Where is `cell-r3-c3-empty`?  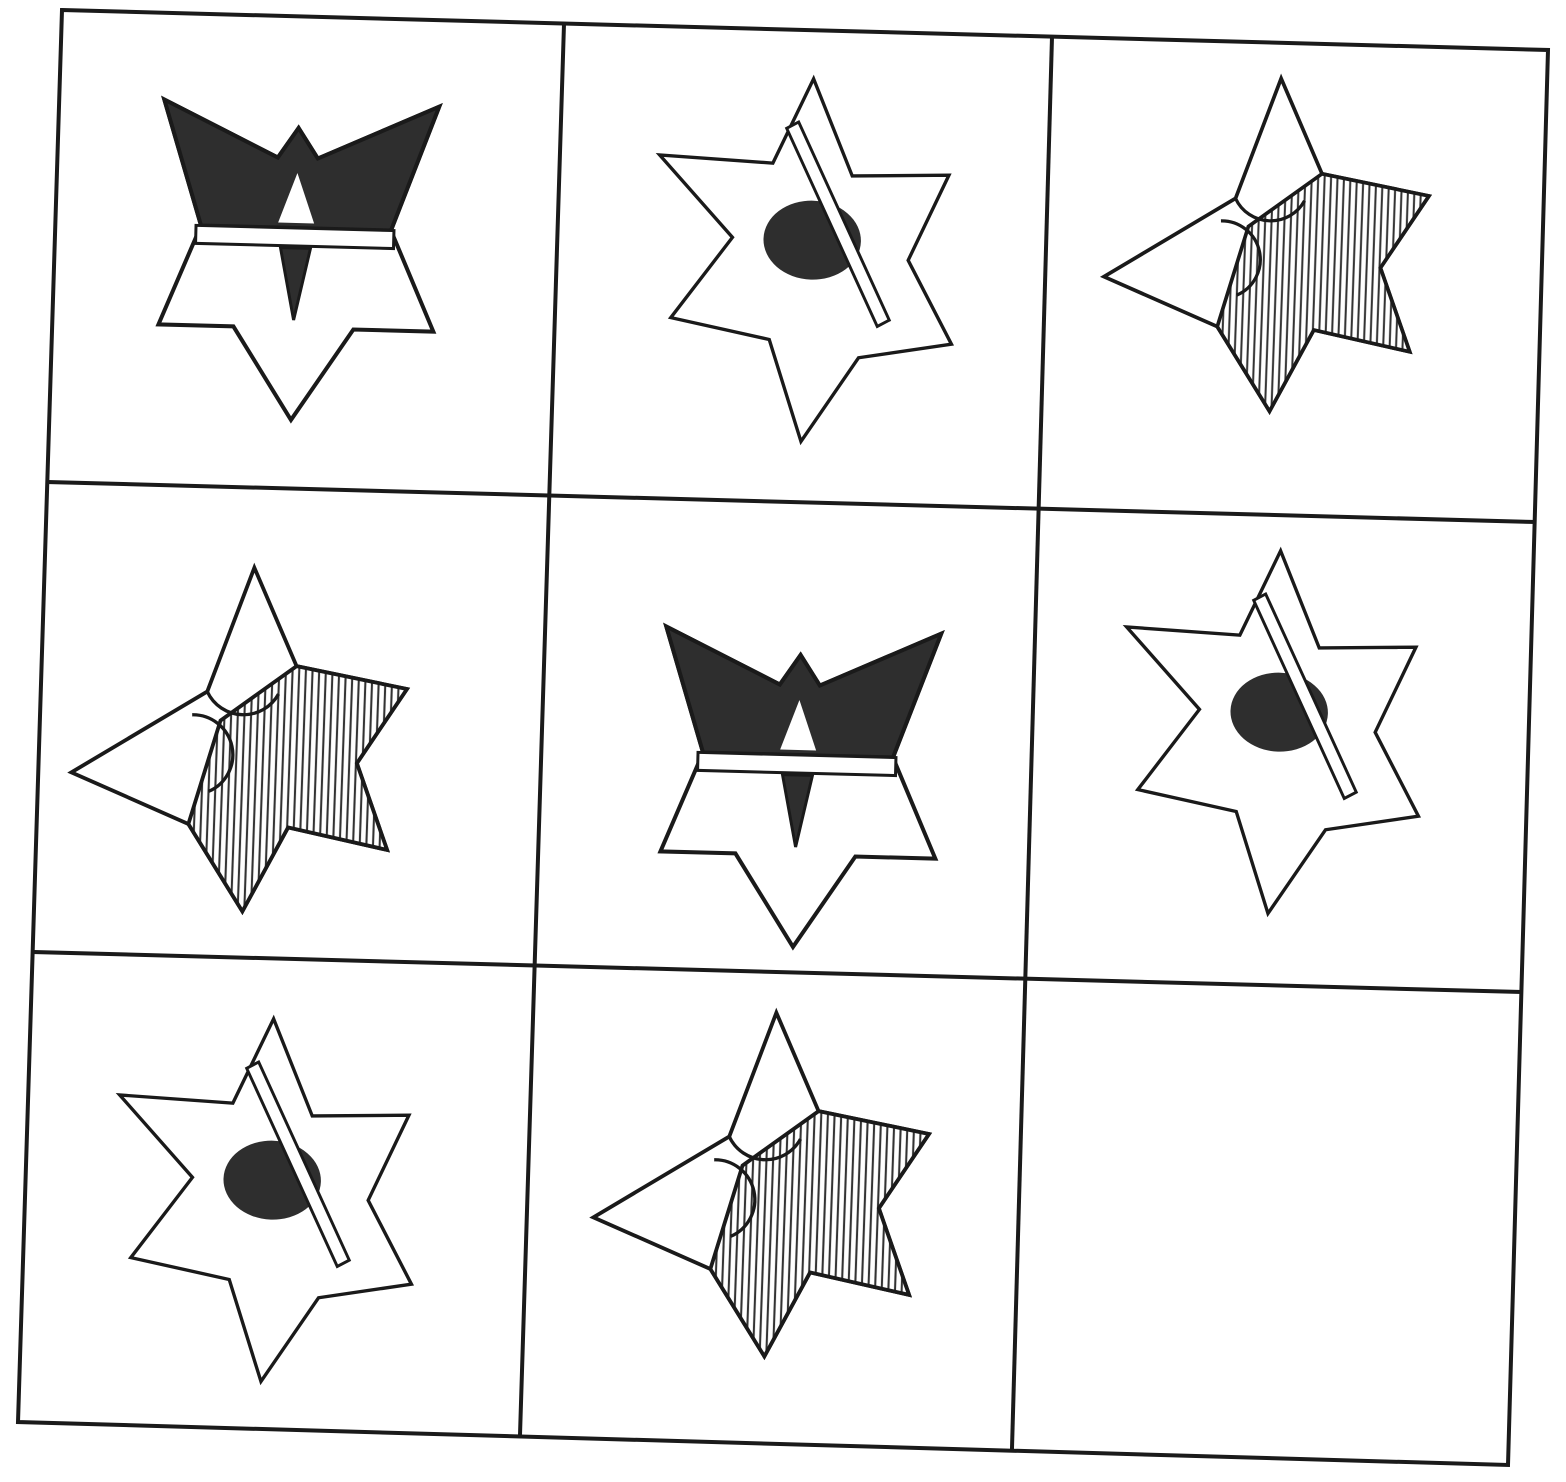
cell-r3-c3-empty is located at coordinates (1268, 1223).